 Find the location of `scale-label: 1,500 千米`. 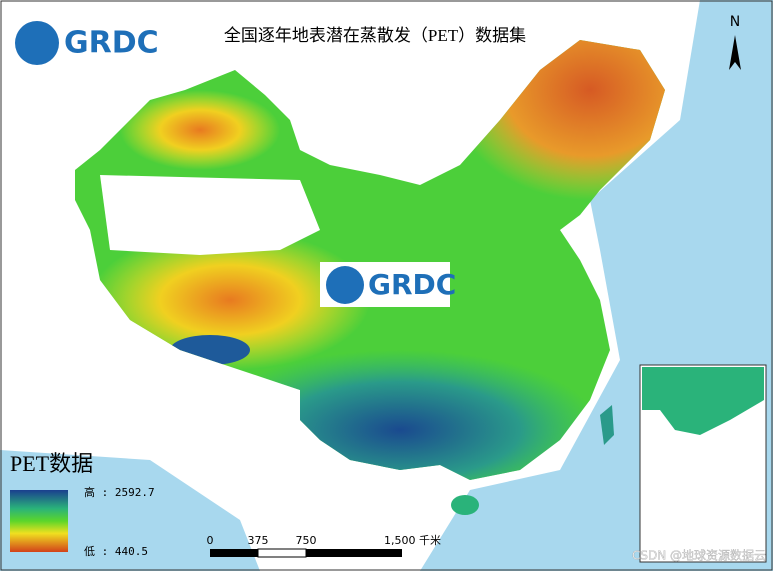

scale-label: 1,500 千米 is located at coordinates (412, 540).